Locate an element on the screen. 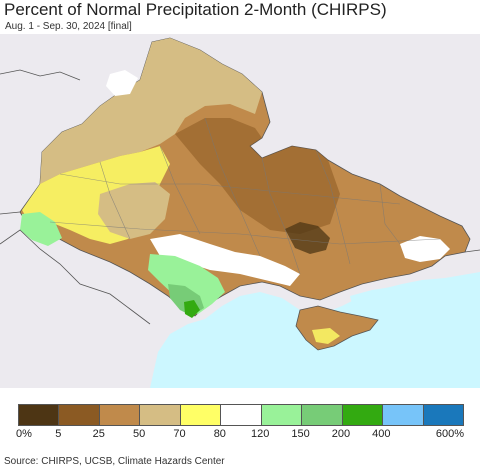  northwest-tan-zone is located at coordinates (151, 111).